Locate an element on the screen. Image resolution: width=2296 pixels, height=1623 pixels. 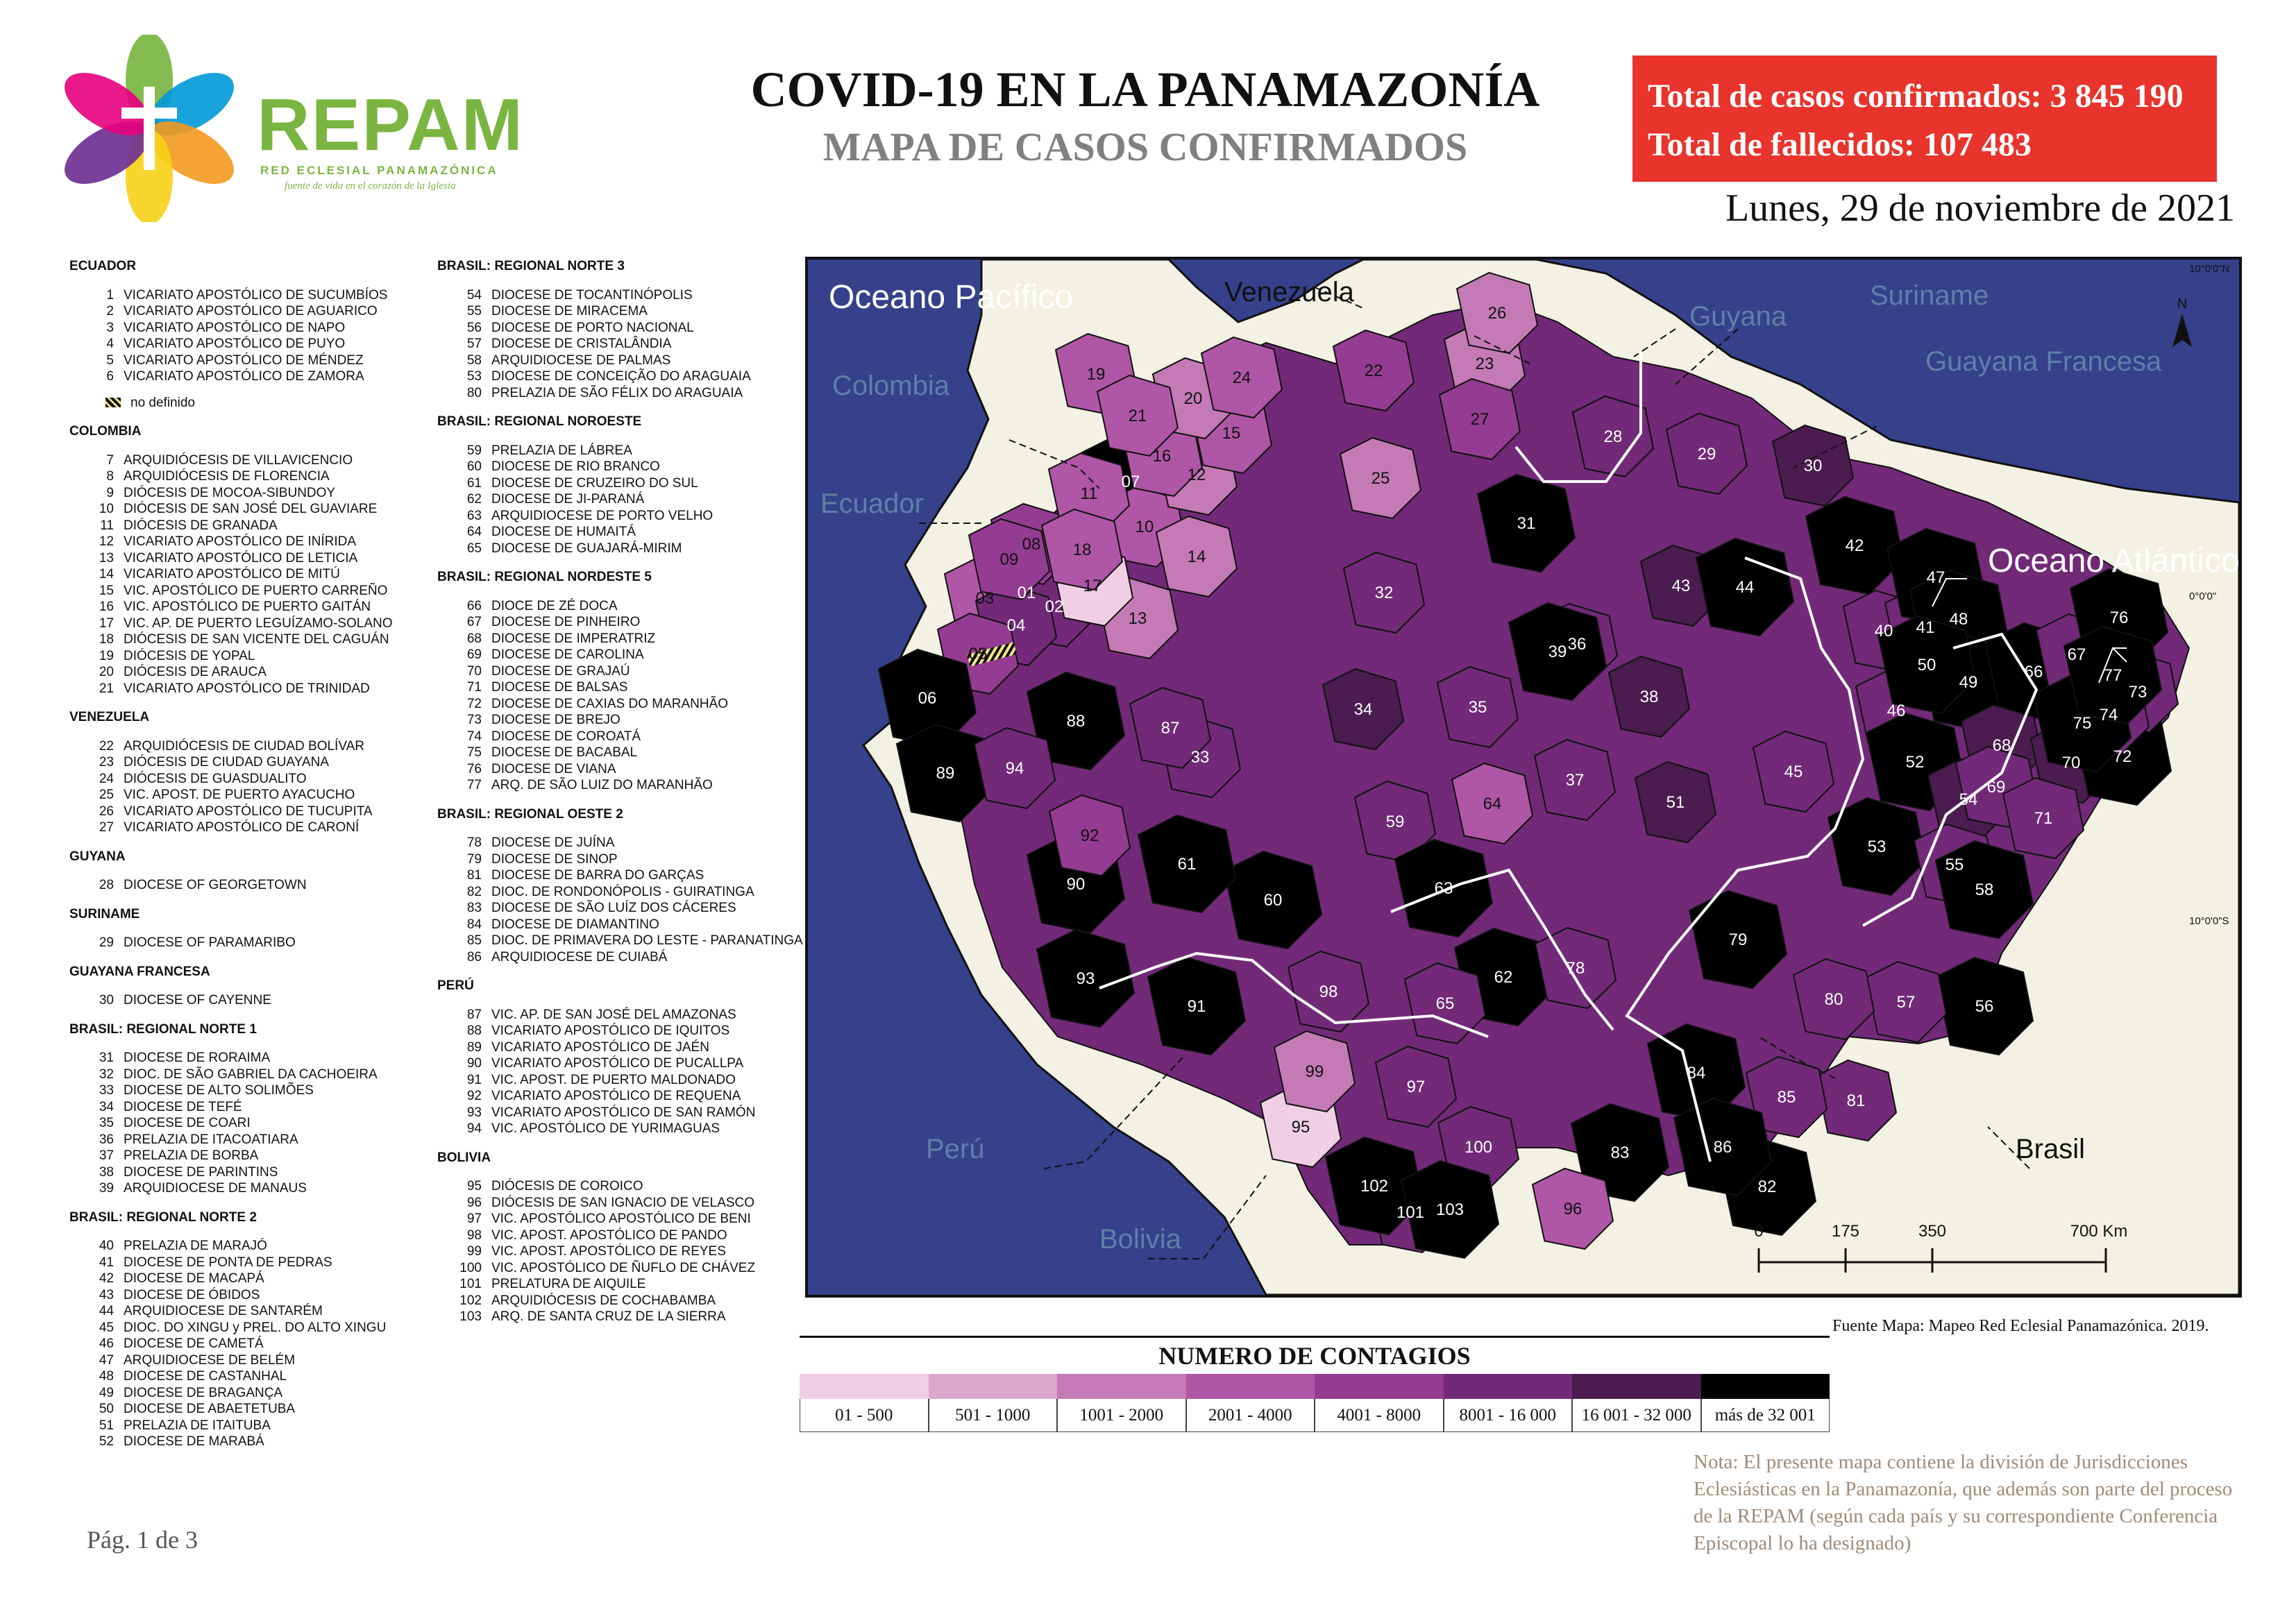
legend-item: 57 DIOCESE DE CRISTALÂNDIA is located at coordinates (618, 344).